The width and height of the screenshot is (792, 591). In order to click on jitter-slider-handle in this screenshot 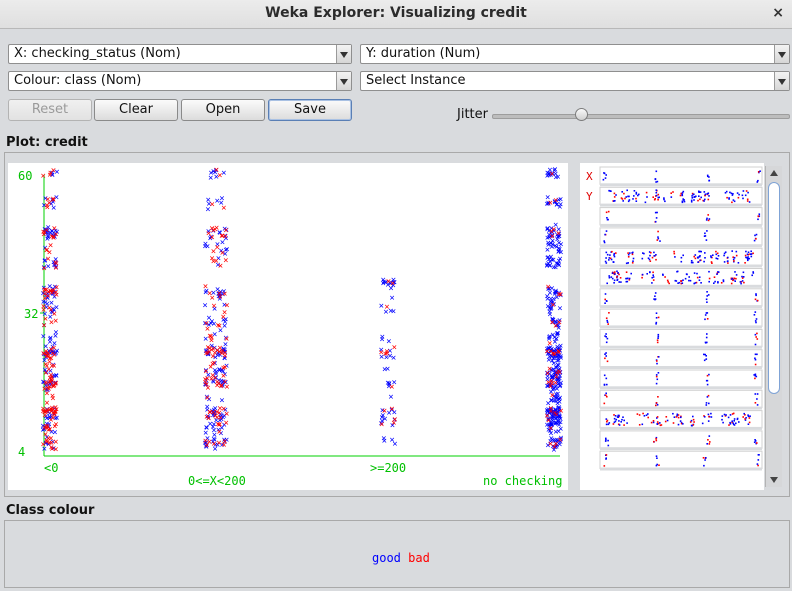, I will do `click(581, 114)`.